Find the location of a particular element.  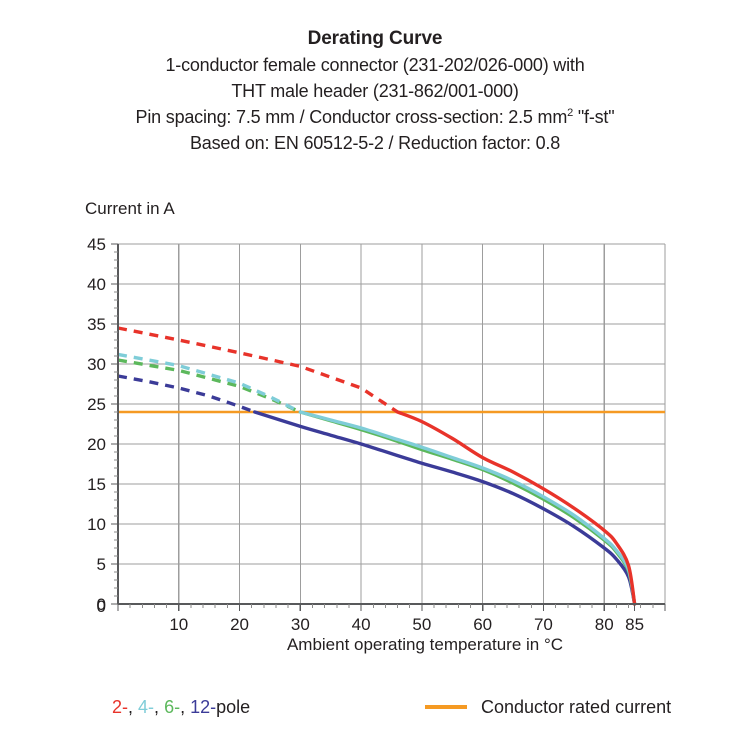

x-origin-label: 0 is located at coordinates (101, 606).